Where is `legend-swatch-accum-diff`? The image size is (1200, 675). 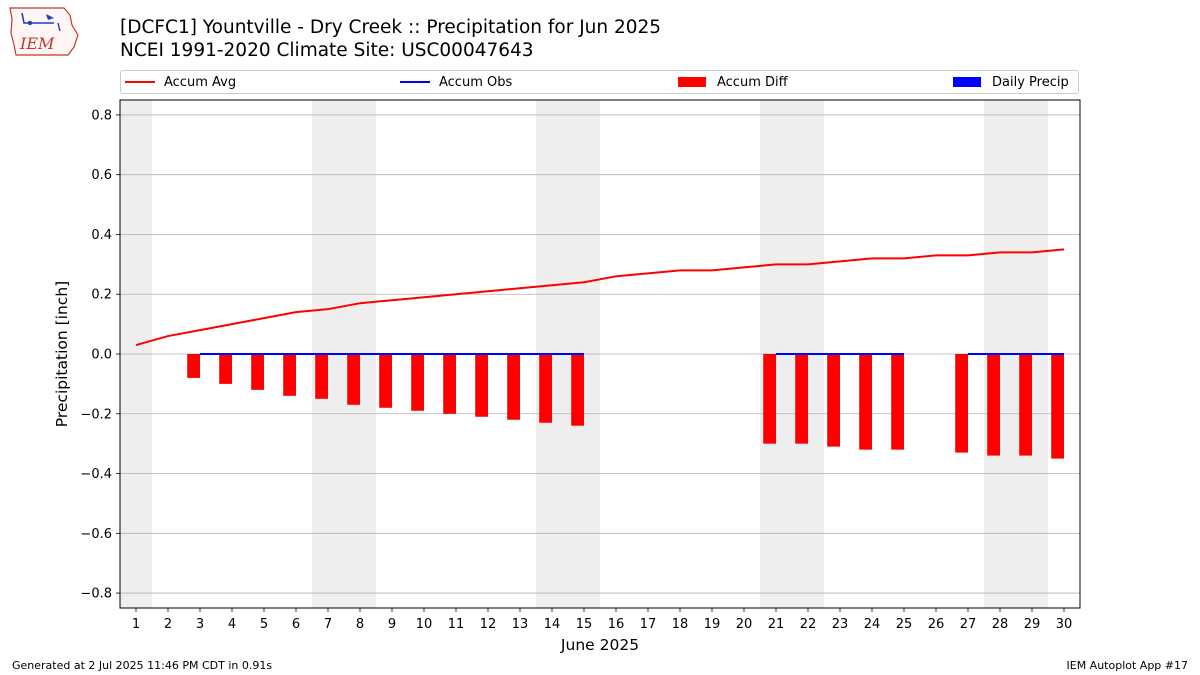 legend-swatch-accum-diff is located at coordinates (692, 82).